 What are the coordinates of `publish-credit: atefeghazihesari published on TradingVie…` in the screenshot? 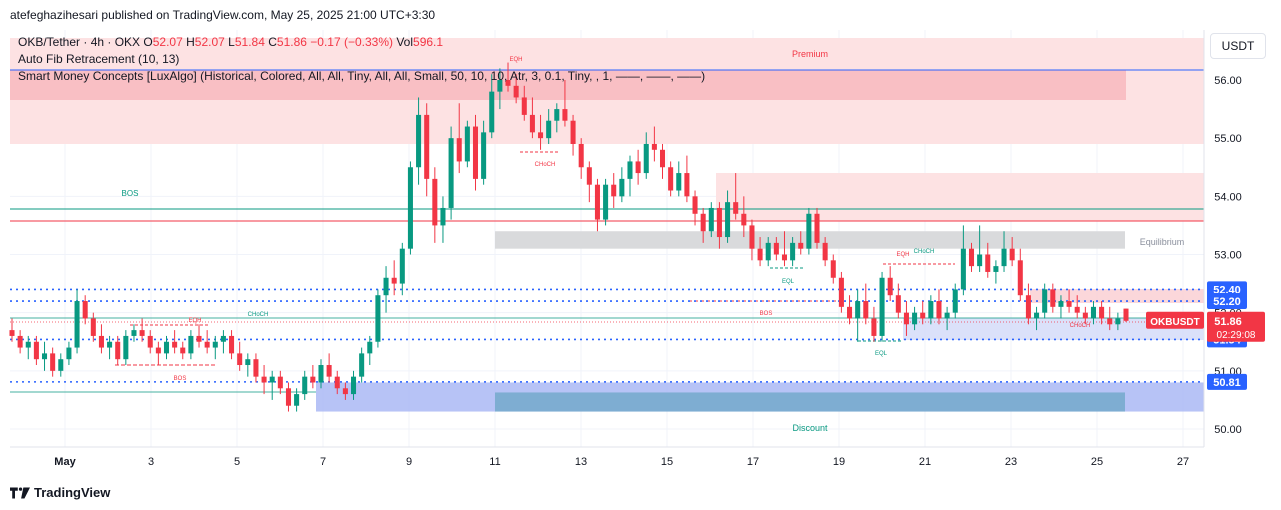 It's located at (223, 15).